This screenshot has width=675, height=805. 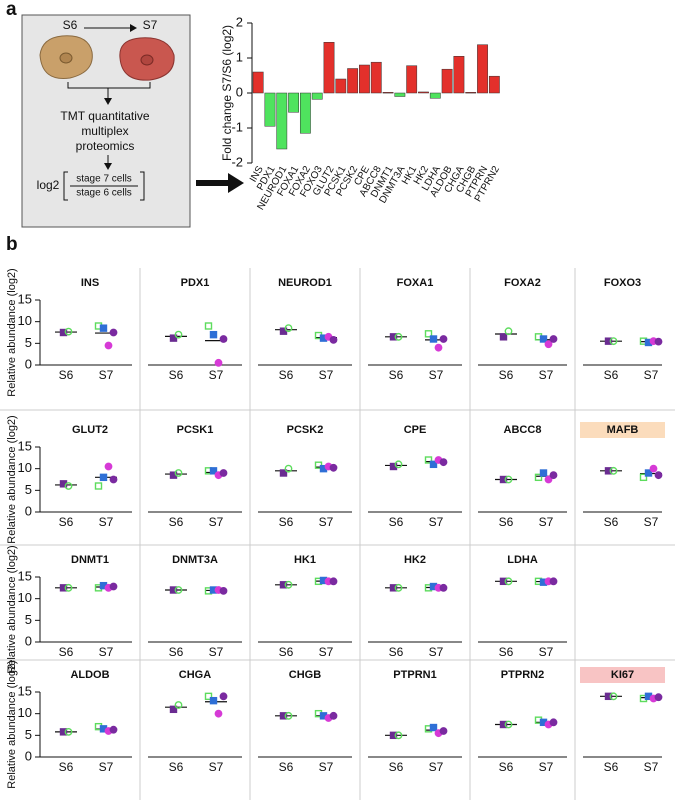 What do you see at coordinates (104, 116) in the screenshot?
I see `method-text: TMT quantitative` at bounding box center [104, 116].